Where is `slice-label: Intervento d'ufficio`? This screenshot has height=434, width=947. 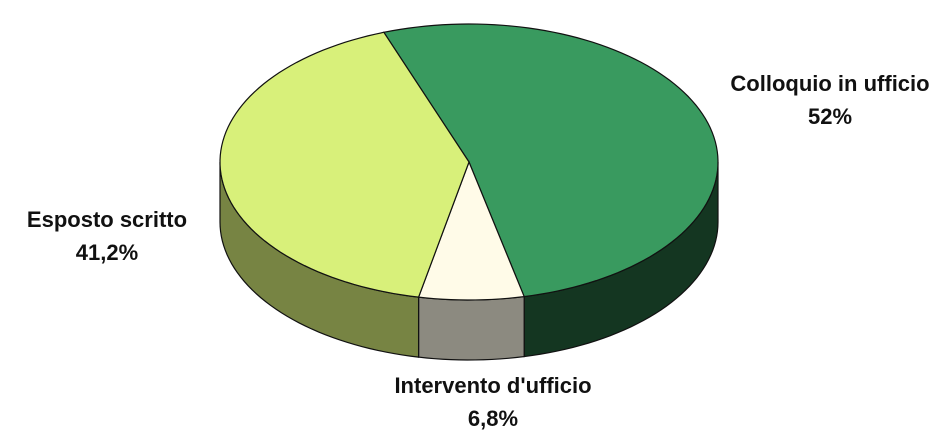
slice-label: Intervento d'ufficio is located at coordinates (492, 385).